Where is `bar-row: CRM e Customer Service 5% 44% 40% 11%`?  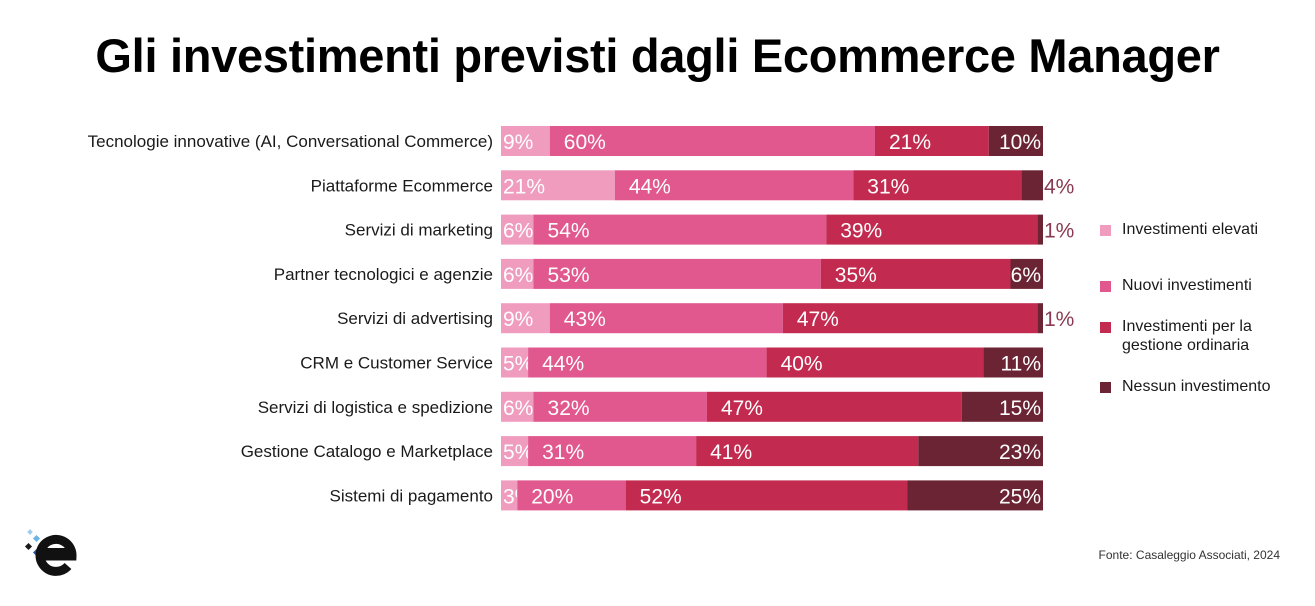
bar-row: CRM e Customer Service 5% 44% 40% 11% is located at coordinates (671, 362).